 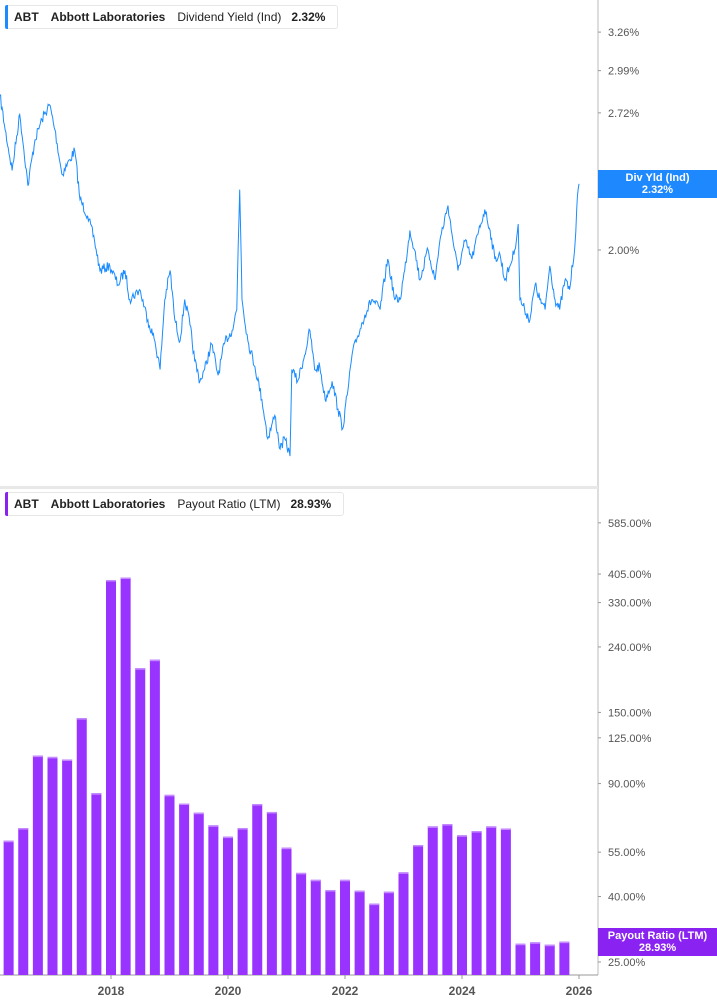 What do you see at coordinates (657, 936) in the screenshot?
I see `badge-label: Payout Ratio (LTM)` at bounding box center [657, 936].